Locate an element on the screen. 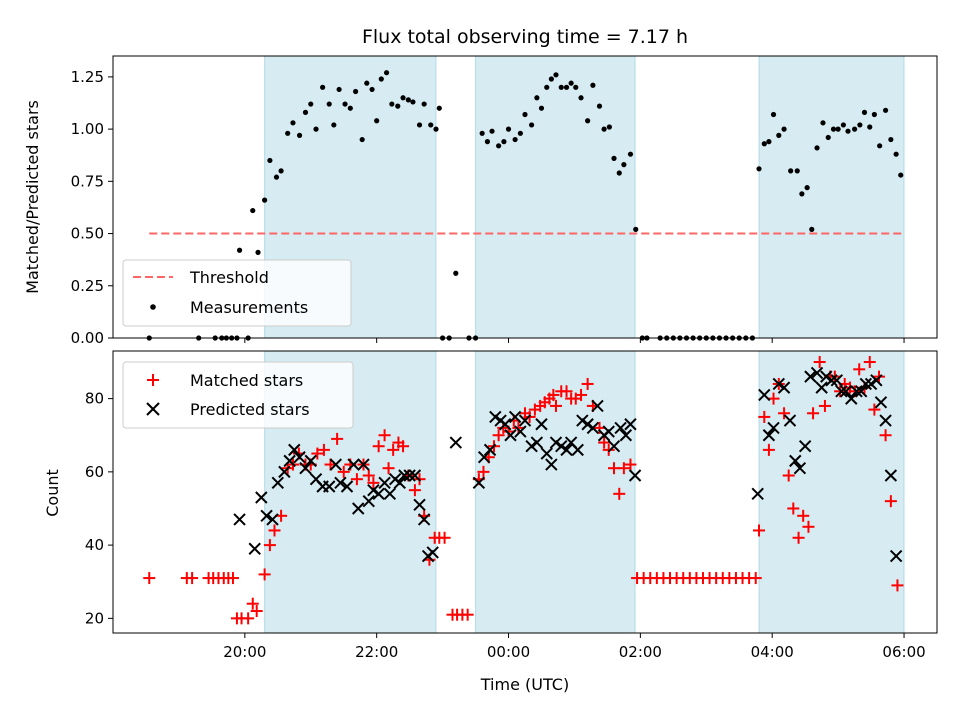 The width and height of the screenshot is (960, 720). legend-matched-swatch is located at coordinates (153, 380).